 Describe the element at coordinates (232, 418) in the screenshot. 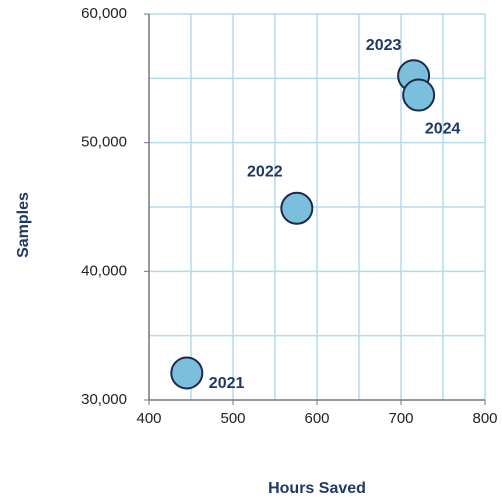

I see `x-tick-label: 500` at that location.